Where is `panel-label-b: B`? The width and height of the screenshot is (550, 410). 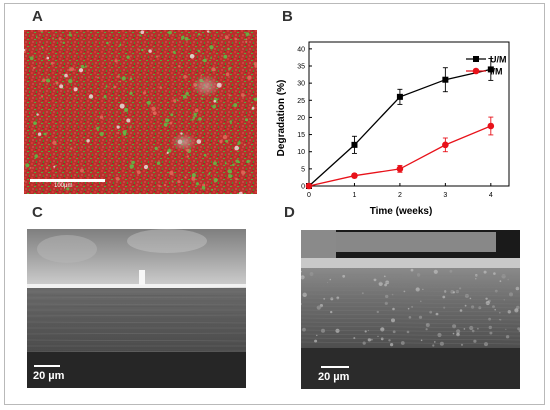
panel-label-b: B is located at coordinates (287, 16).